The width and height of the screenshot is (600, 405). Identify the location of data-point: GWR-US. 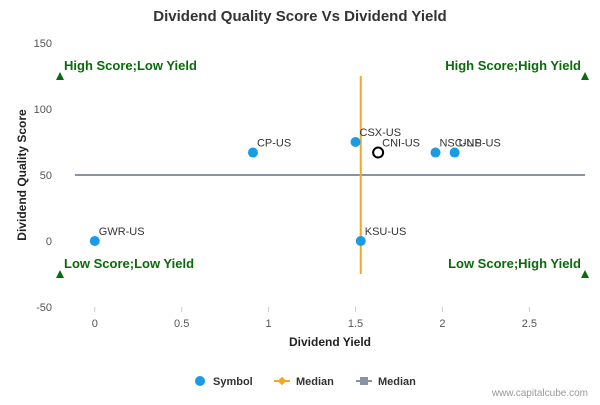
(117, 236).